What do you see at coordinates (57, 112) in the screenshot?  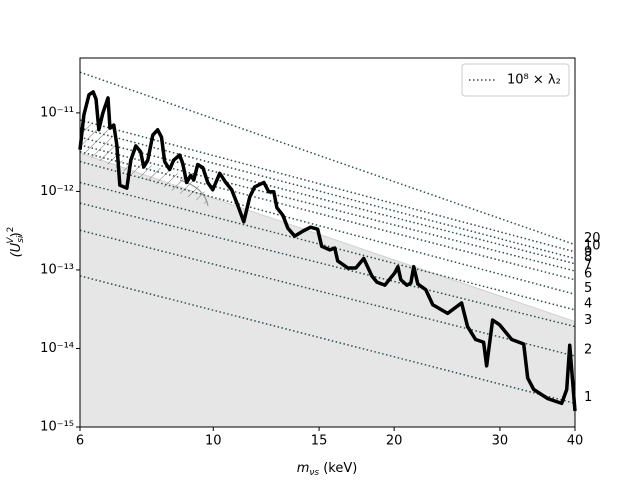 I see `y-tick-label: 10⁻¹¹` at bounding box center [57, 112].